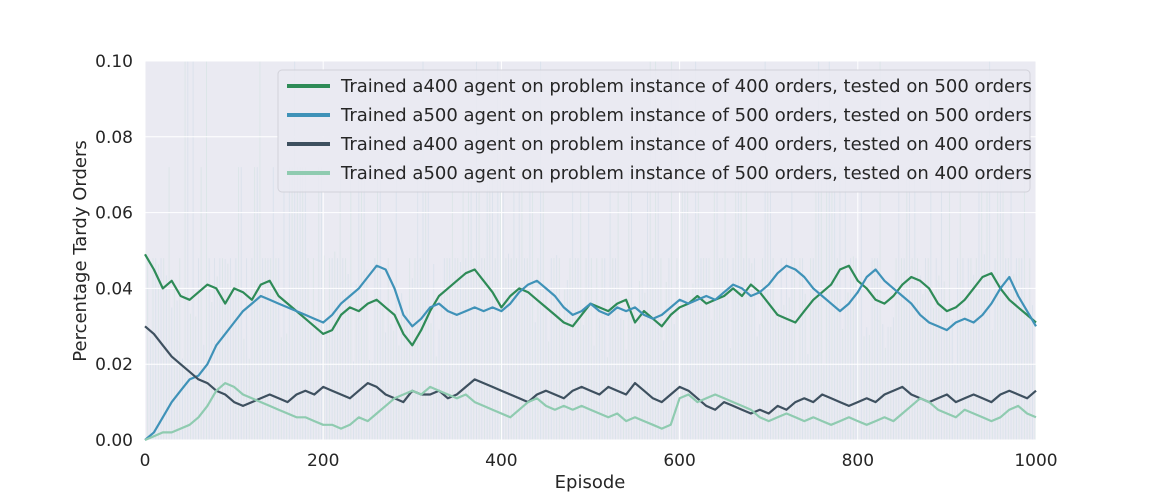  What do you see at coordinates (590, 482) in the screenshot?
I see `x-axis-label: Episode` at bounding box center [590, 482].